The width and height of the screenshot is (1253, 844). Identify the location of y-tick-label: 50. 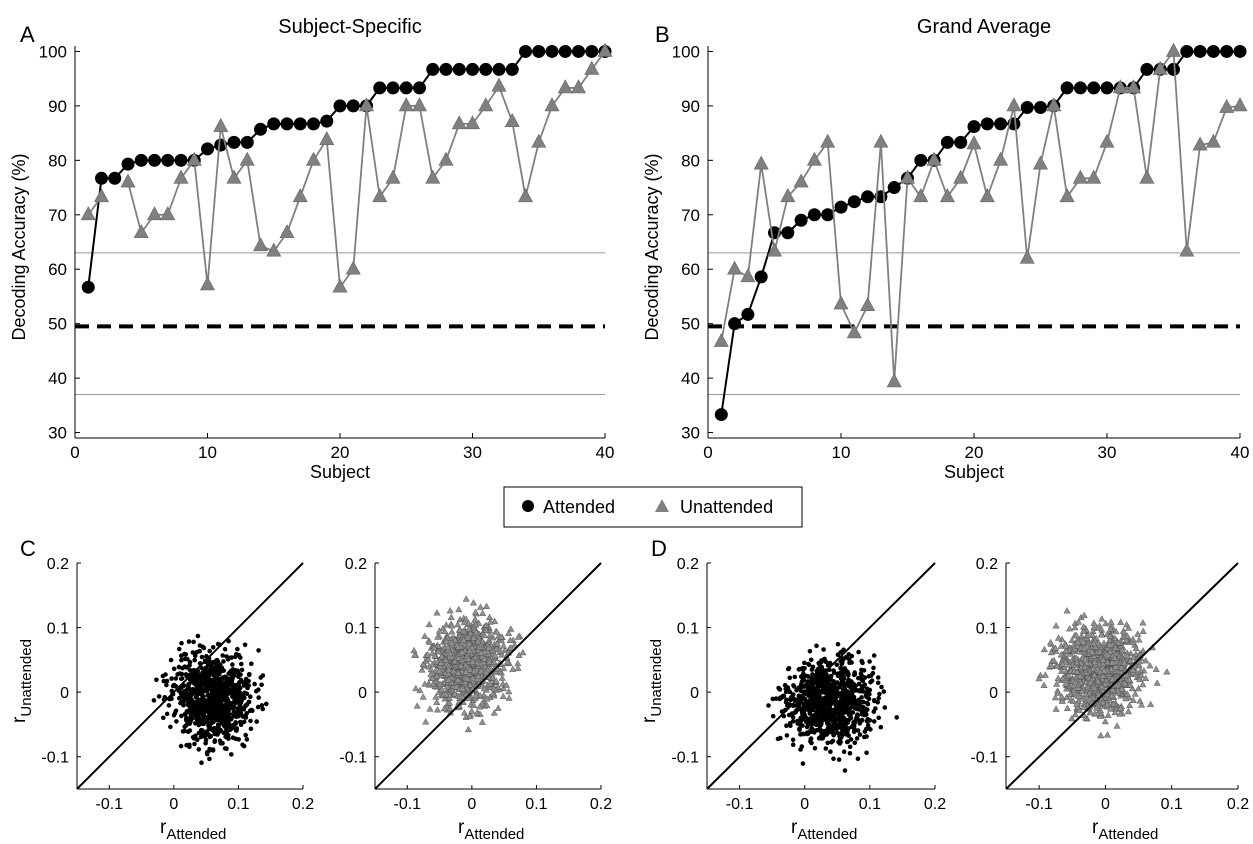
(690, 324).